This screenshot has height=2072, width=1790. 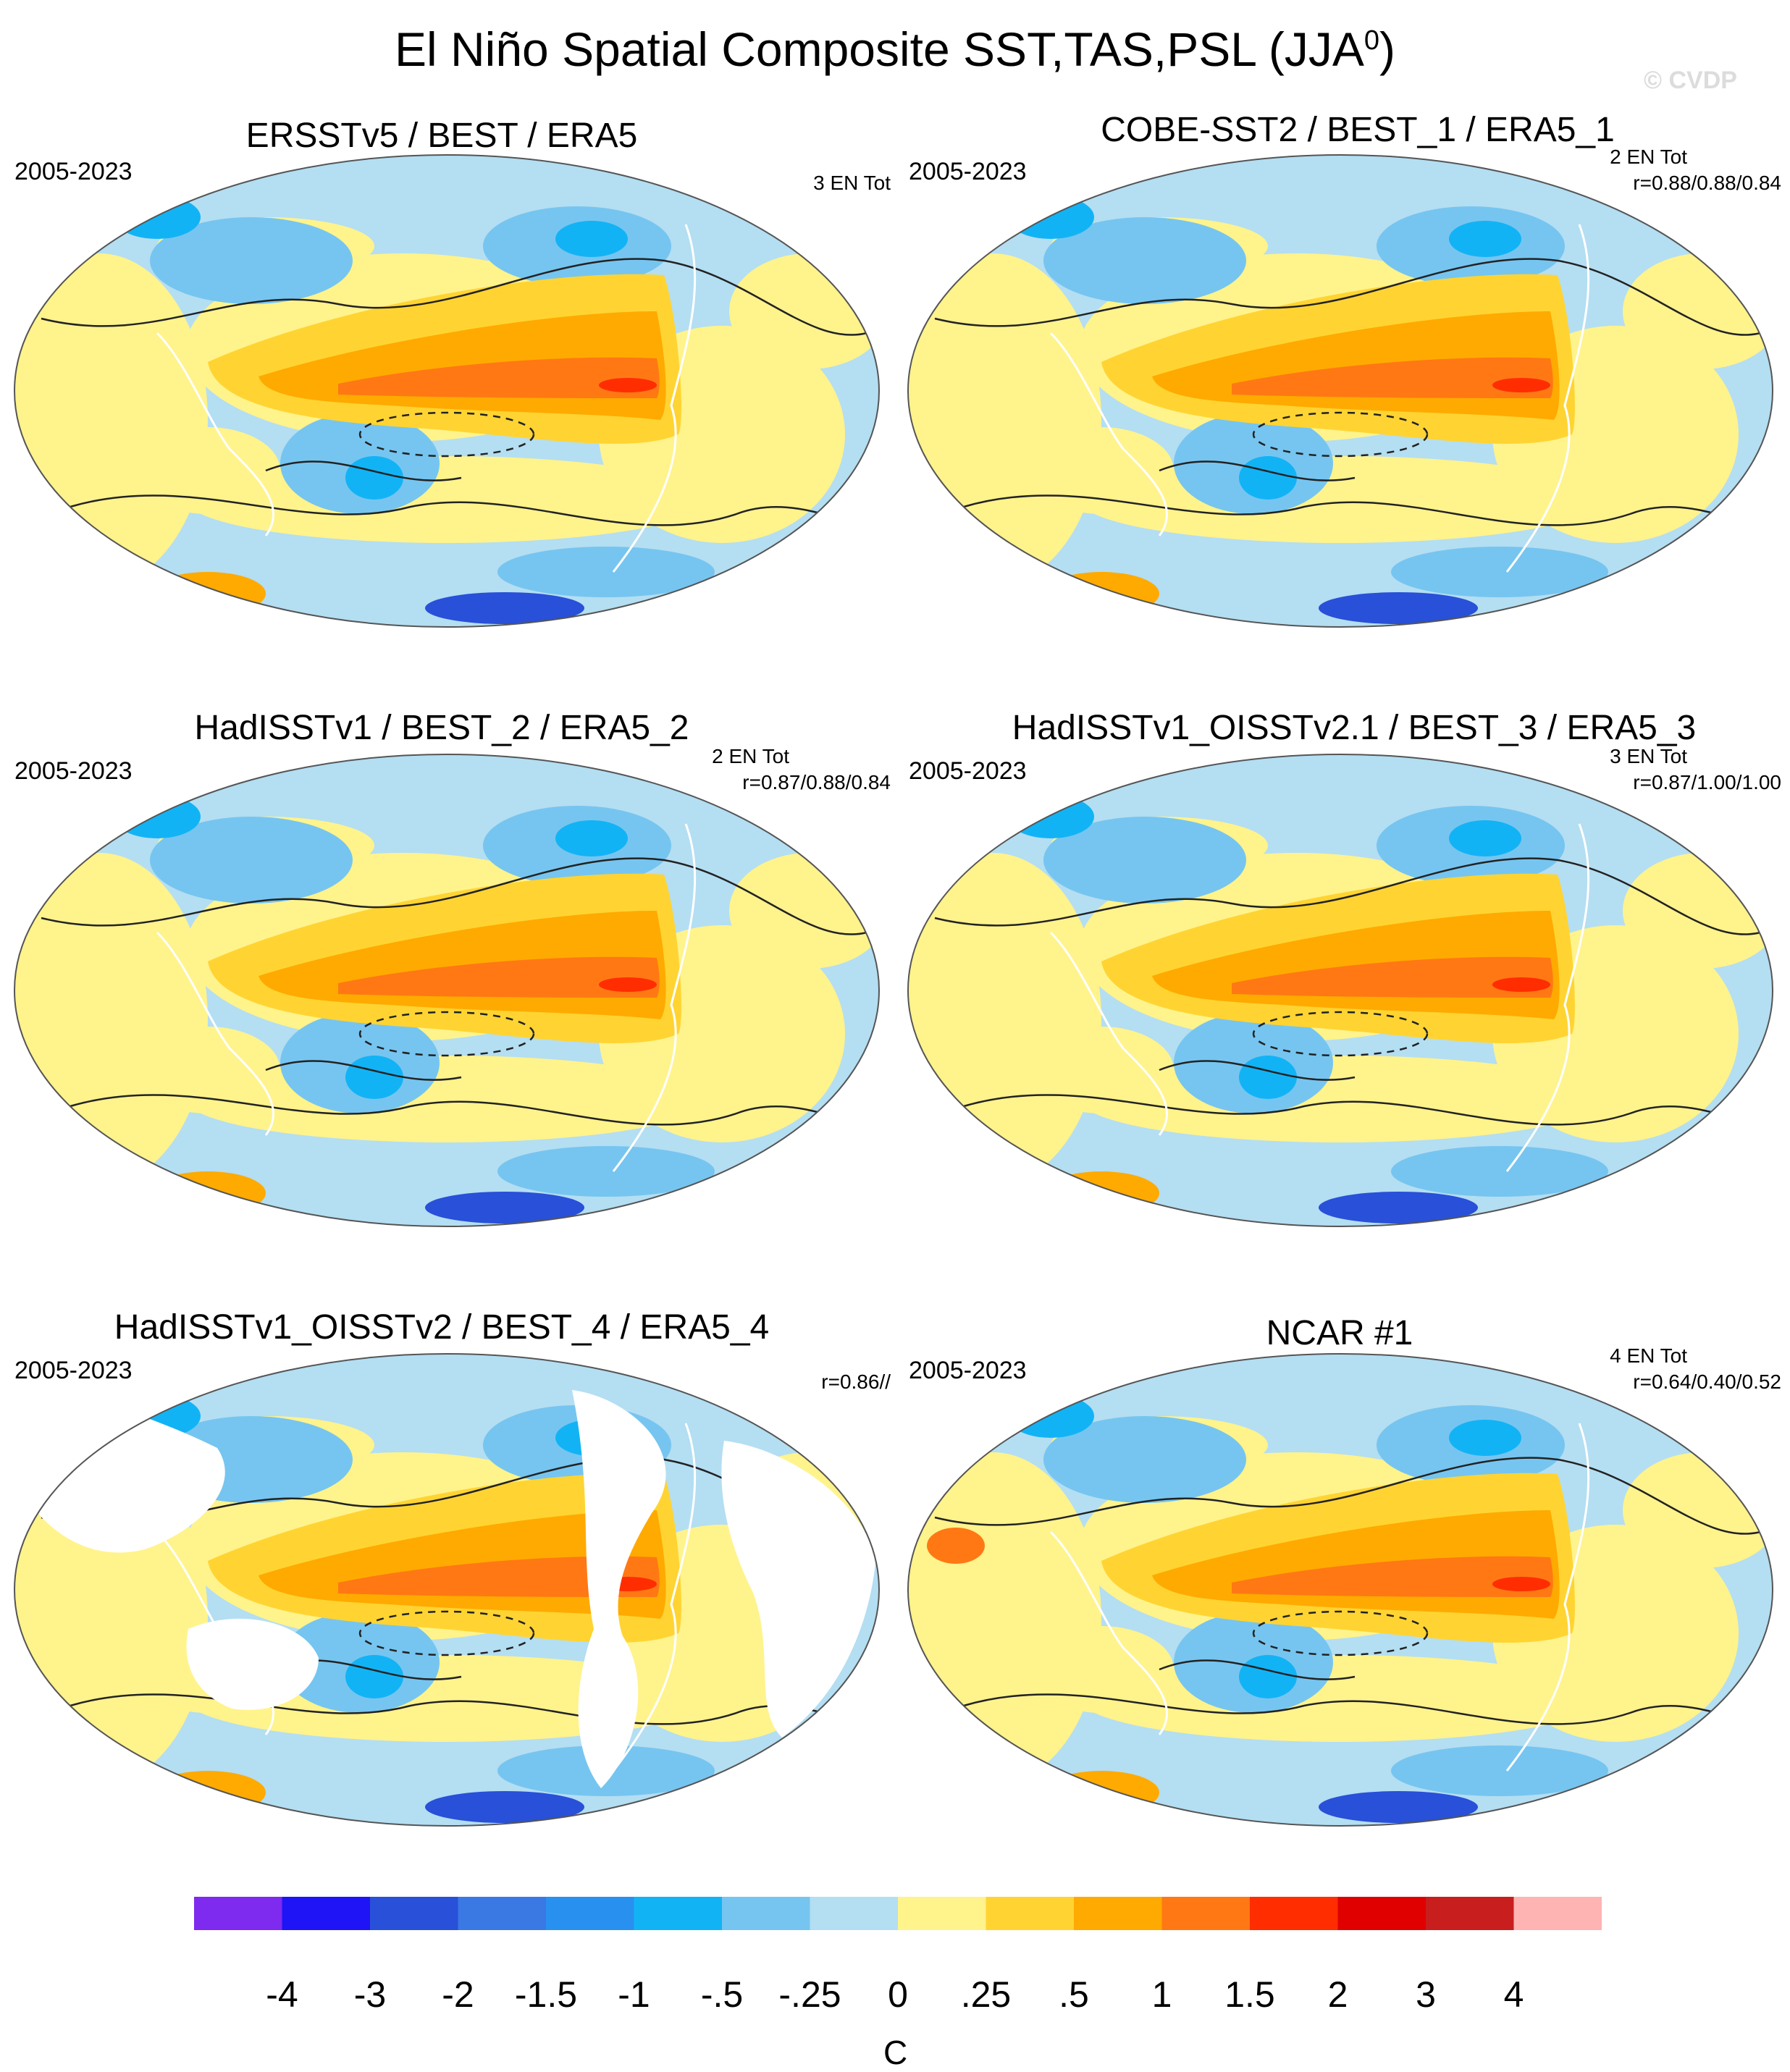 I want to click on colorbar, so click(x=898, y=1913).